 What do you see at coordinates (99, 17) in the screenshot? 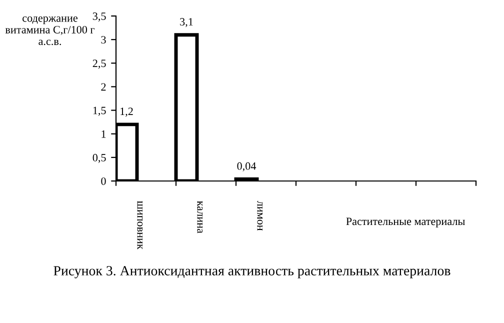
I see `y-tick-label: 3,5` at bounding box center [99, 17].